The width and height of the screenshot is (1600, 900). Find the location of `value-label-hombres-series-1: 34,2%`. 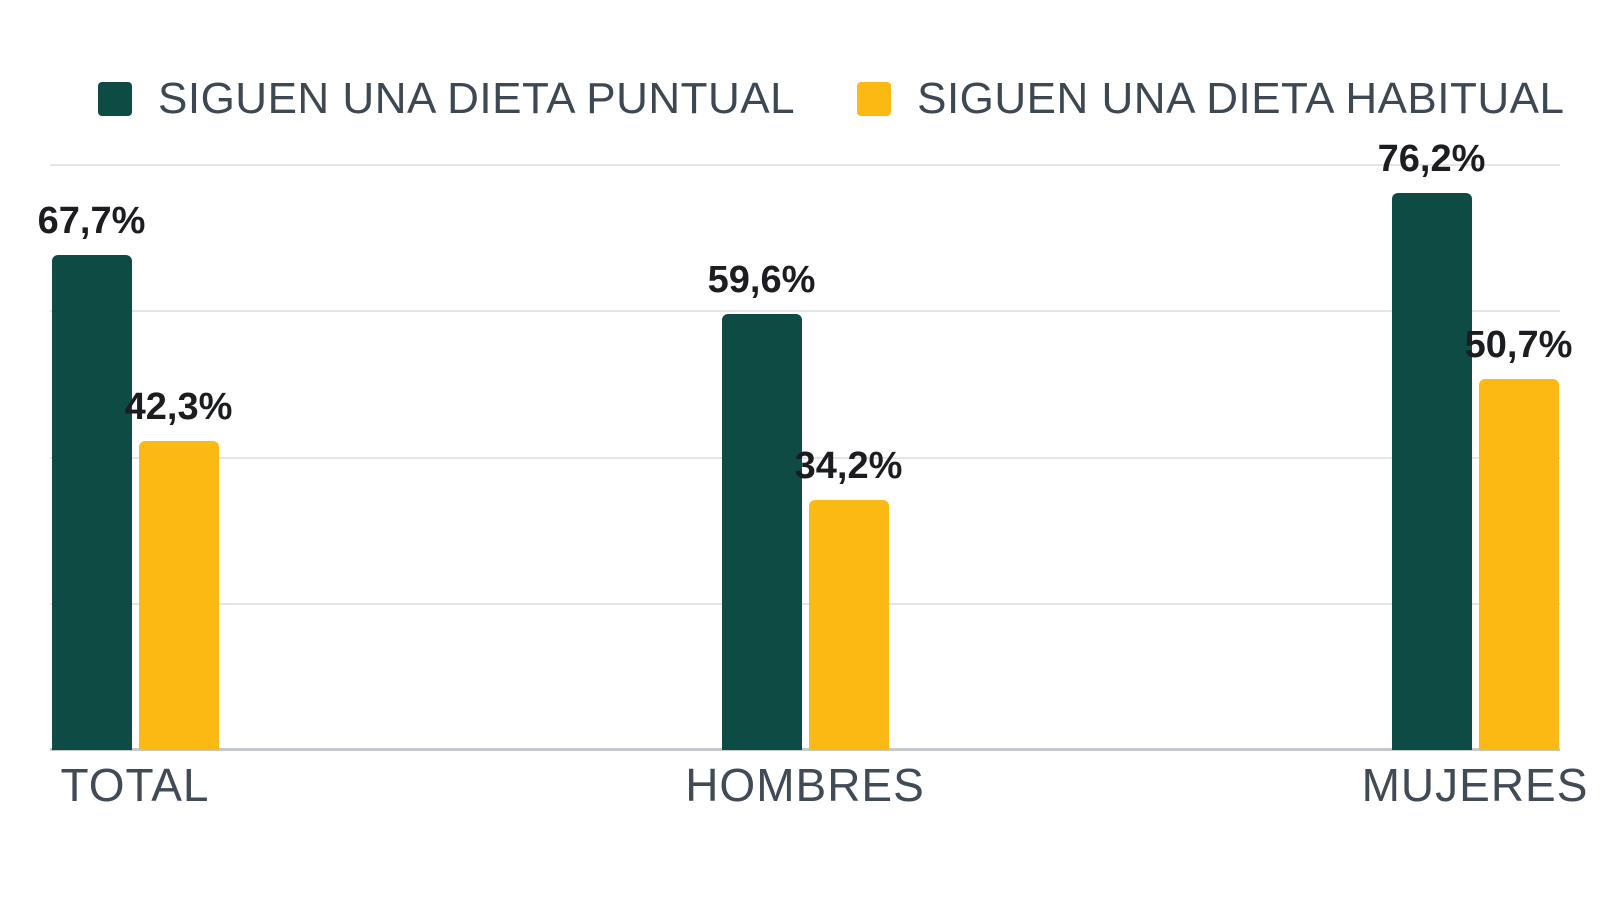

value-label-hombres-series-1: 34,2% is located at coordinates (848, 465).